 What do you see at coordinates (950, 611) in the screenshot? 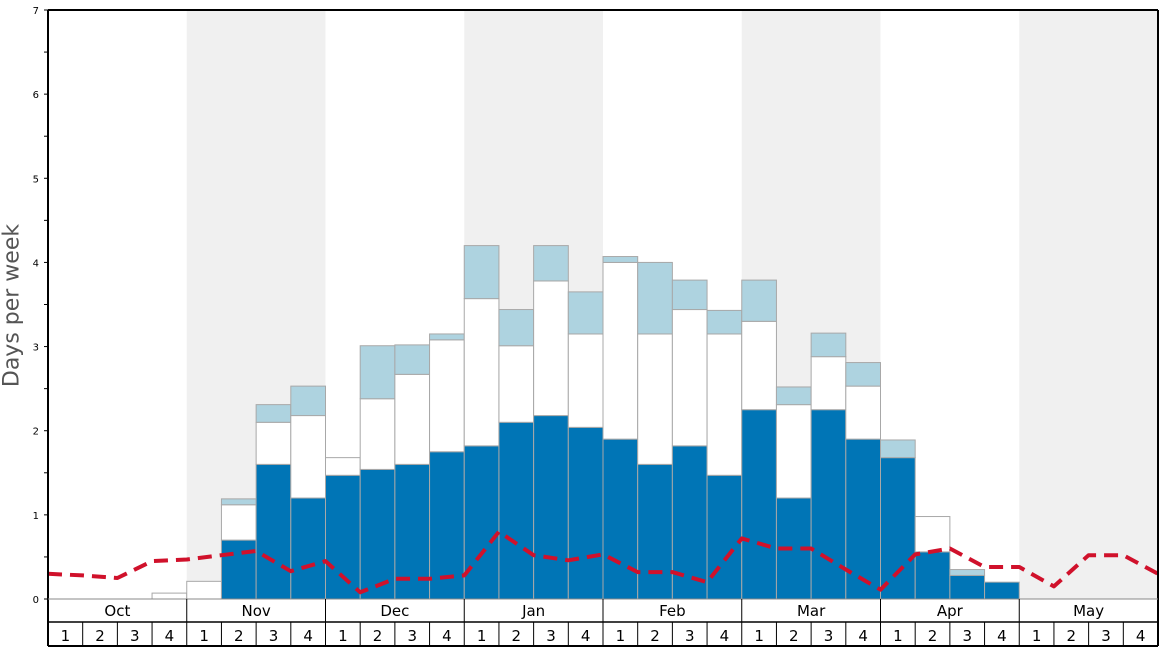
I see `month-label-apr: Apr` at bounding box center [950, 611].